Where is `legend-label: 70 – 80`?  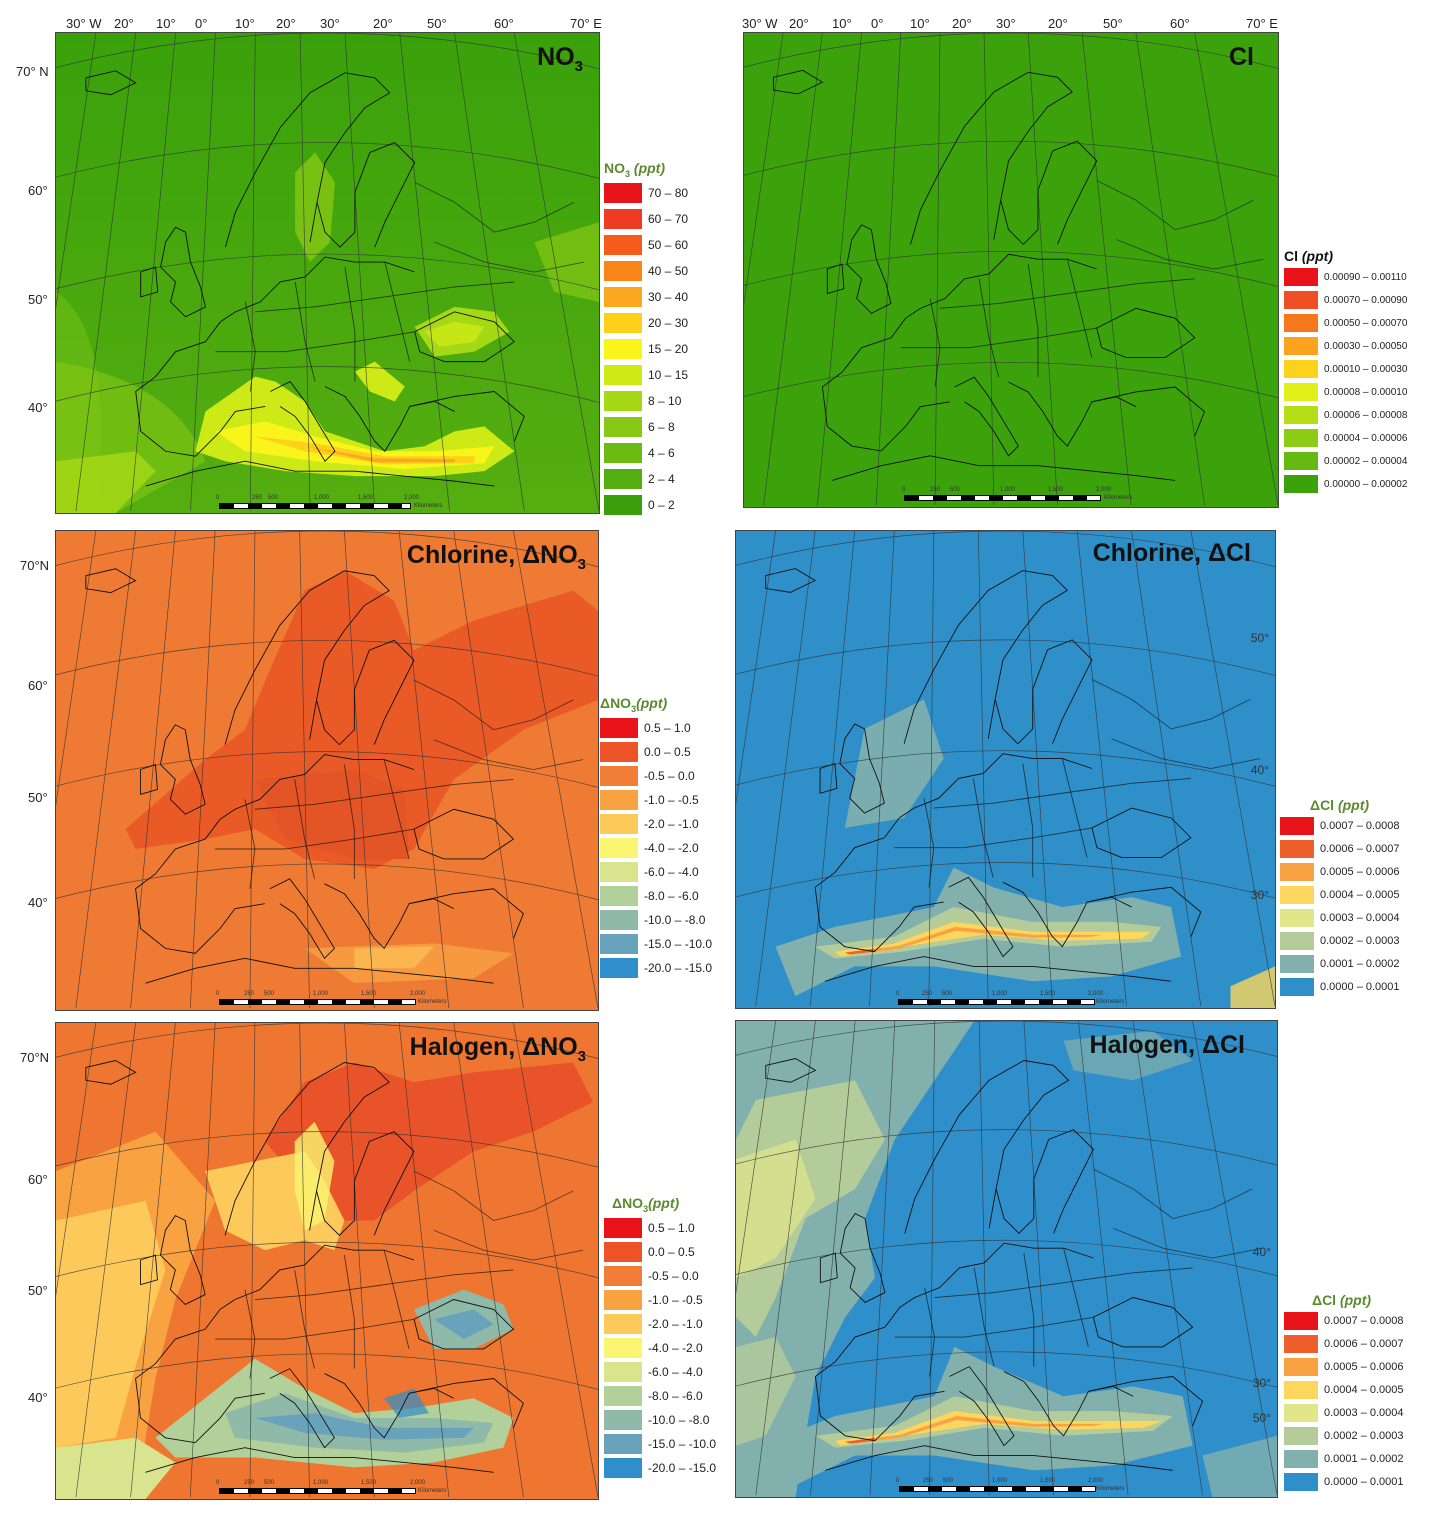
legend-label: 70 – 80 is located at coordinates (668, 192).